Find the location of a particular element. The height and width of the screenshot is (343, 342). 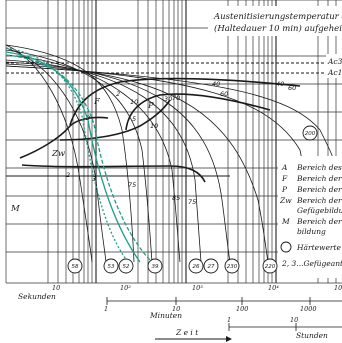

sek-tick-10000: 10⁴ is located at coordinates (273, 288).